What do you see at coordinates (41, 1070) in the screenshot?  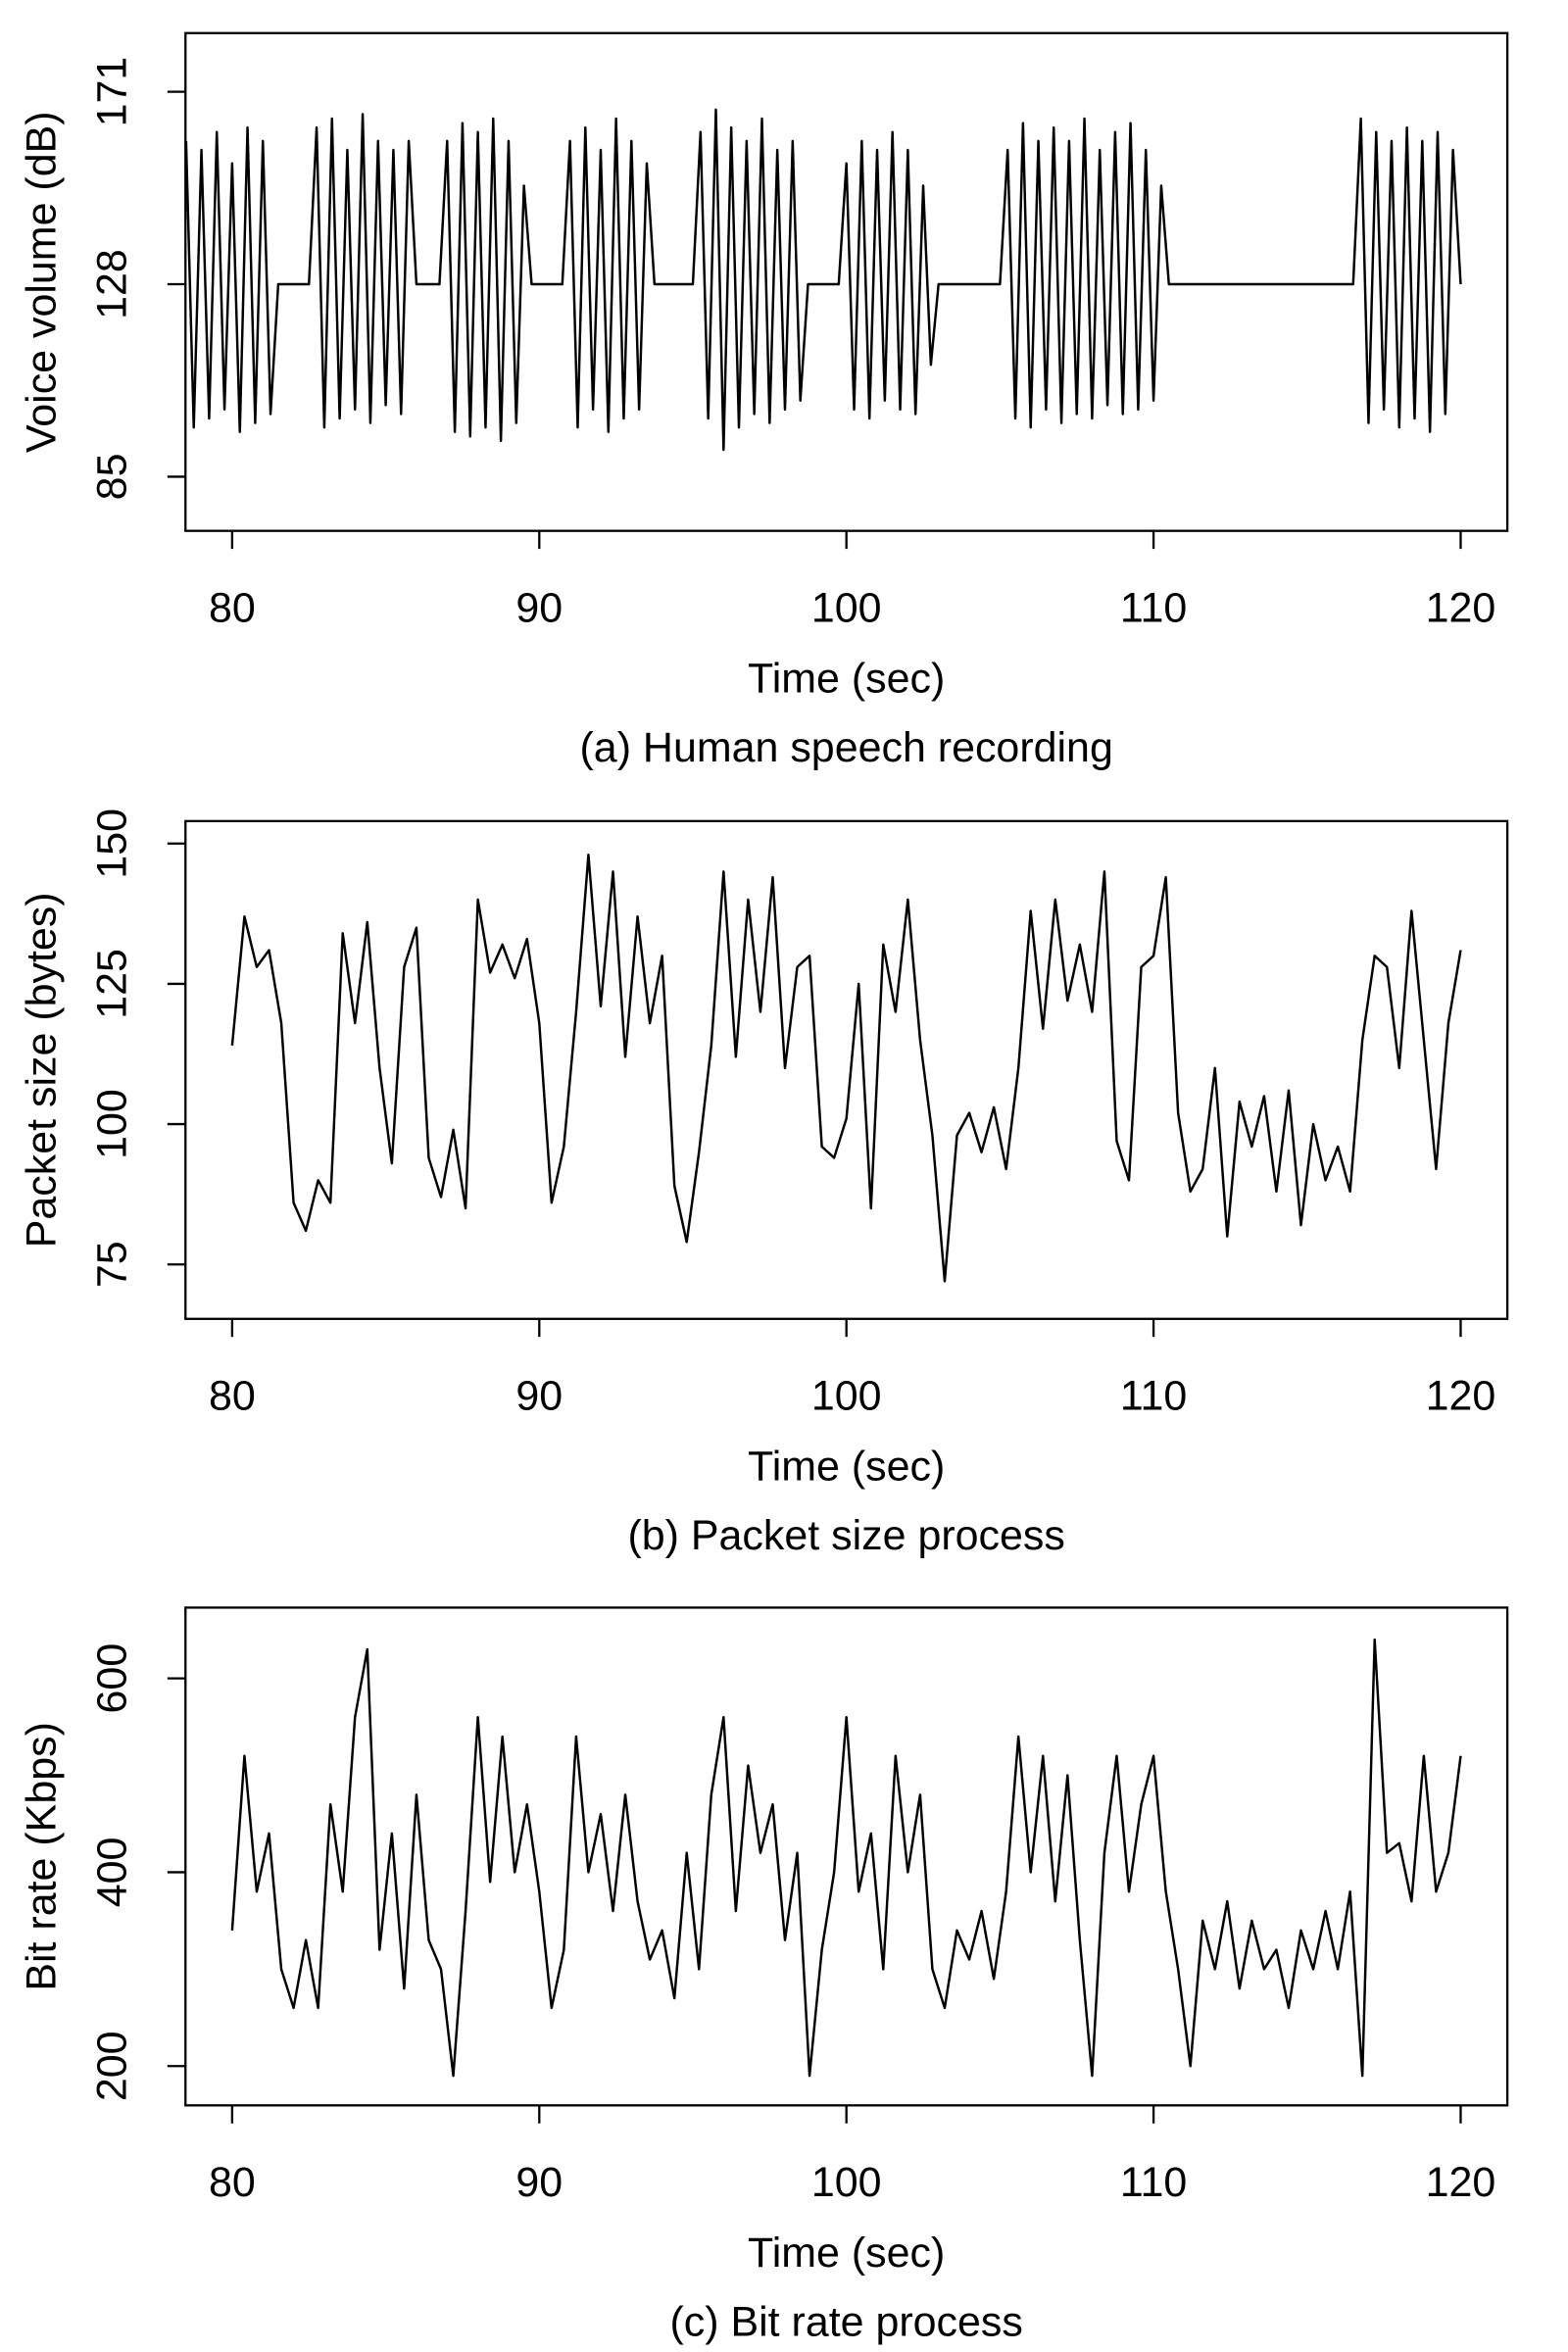 I see `y-axis-label: Packet size (bytes)` at bounding box center [41, 1070].